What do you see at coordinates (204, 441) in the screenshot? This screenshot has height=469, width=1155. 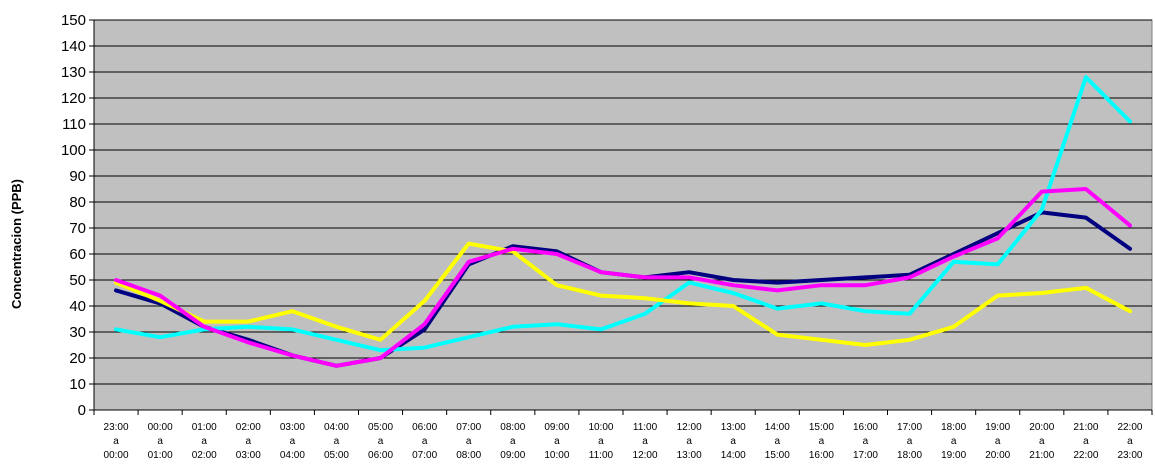 I see `x-tick-label: 01:00 a 02:00` at bounding box center [204, 441].